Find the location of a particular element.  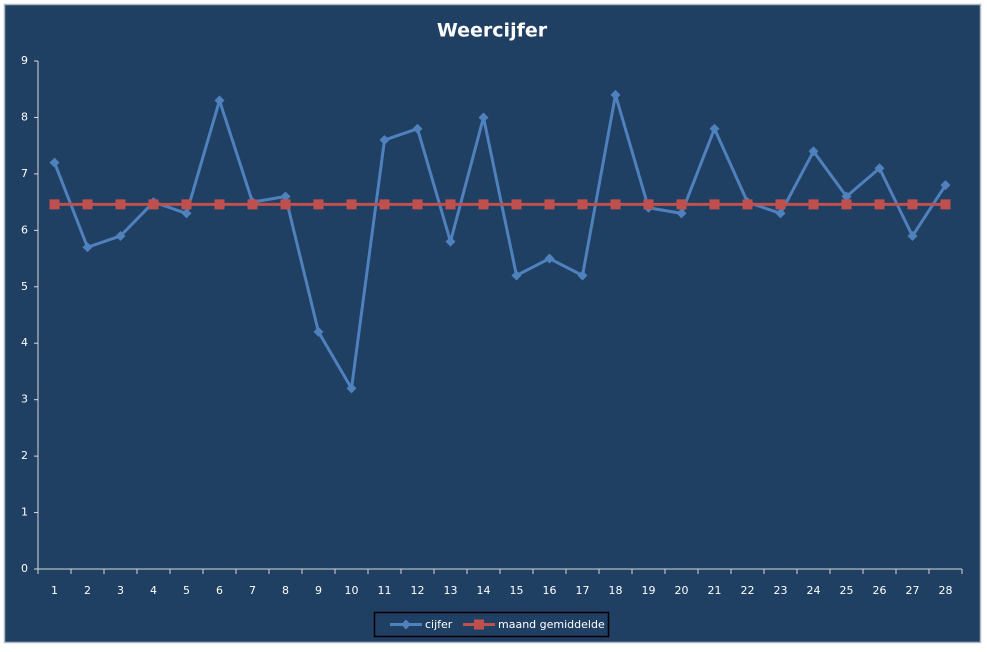

x-tick-label: 23 is located at coordinates (781, 590).